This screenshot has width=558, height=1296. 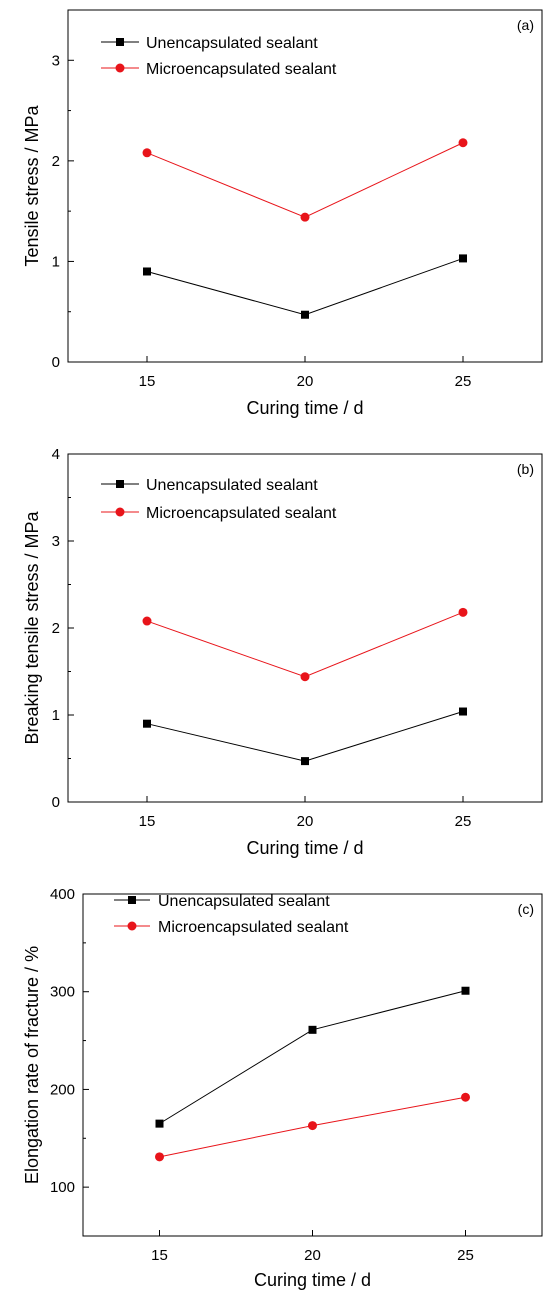 What do you see at coordinates (32, 627) in the screenshot?
I see `y-axis-title: Breaking tensile stress / MPa` at bounding box center [32, 627].